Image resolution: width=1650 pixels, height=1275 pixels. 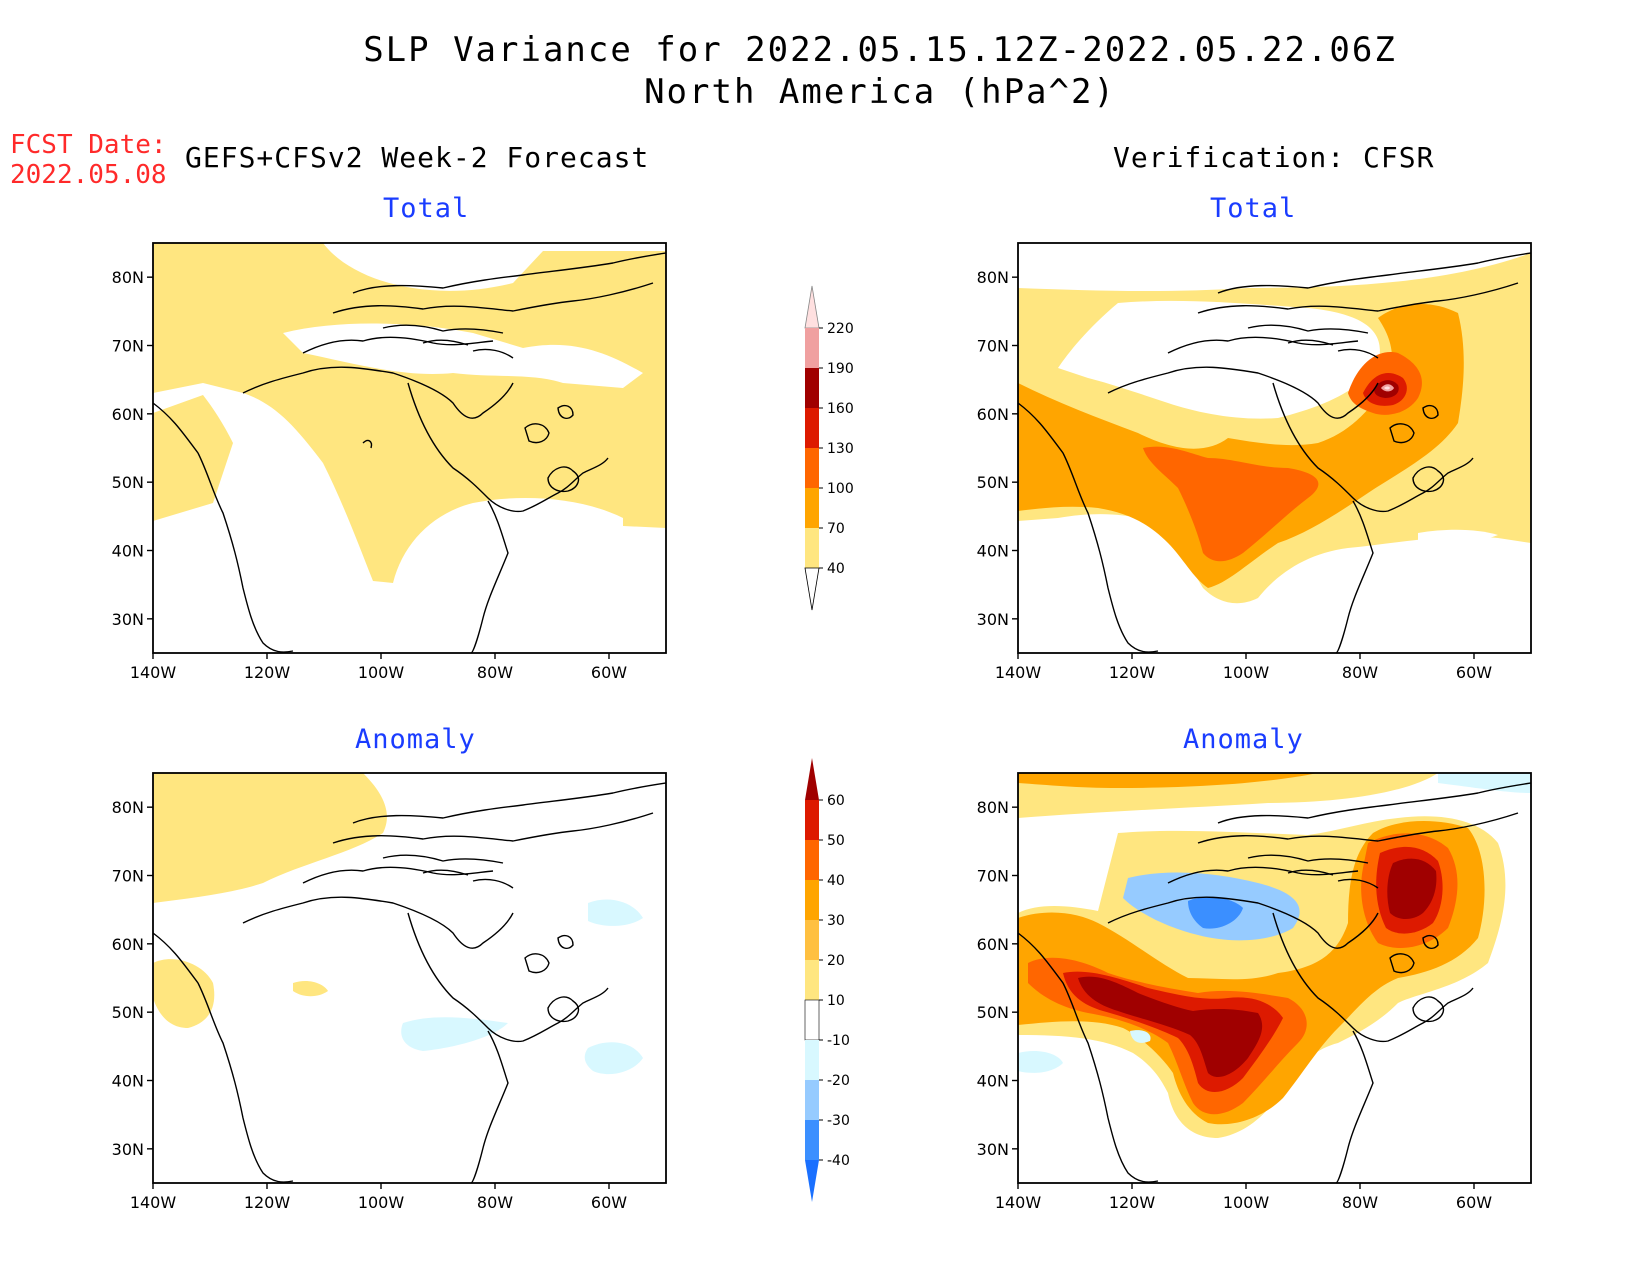 What do you see at coordinates (1253, 208) in the screenshot?
I see `ver-total-title: Total` at bounding box center [1253, 208].